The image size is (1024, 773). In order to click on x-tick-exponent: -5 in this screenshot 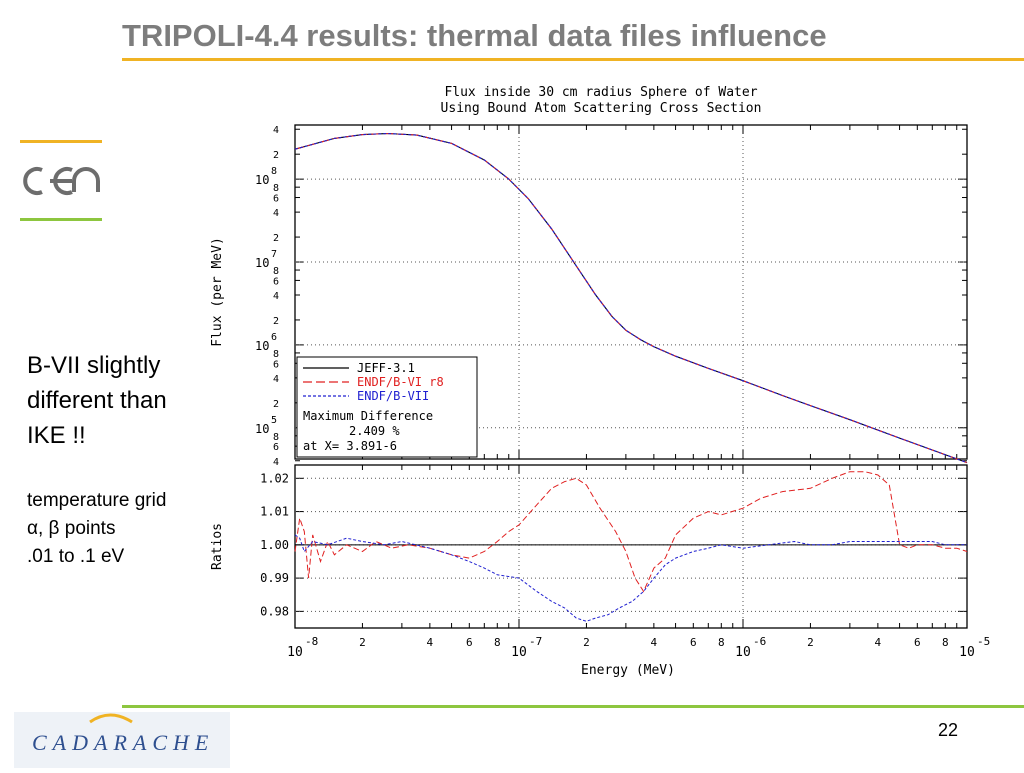, I will do `click(983, 641)`.